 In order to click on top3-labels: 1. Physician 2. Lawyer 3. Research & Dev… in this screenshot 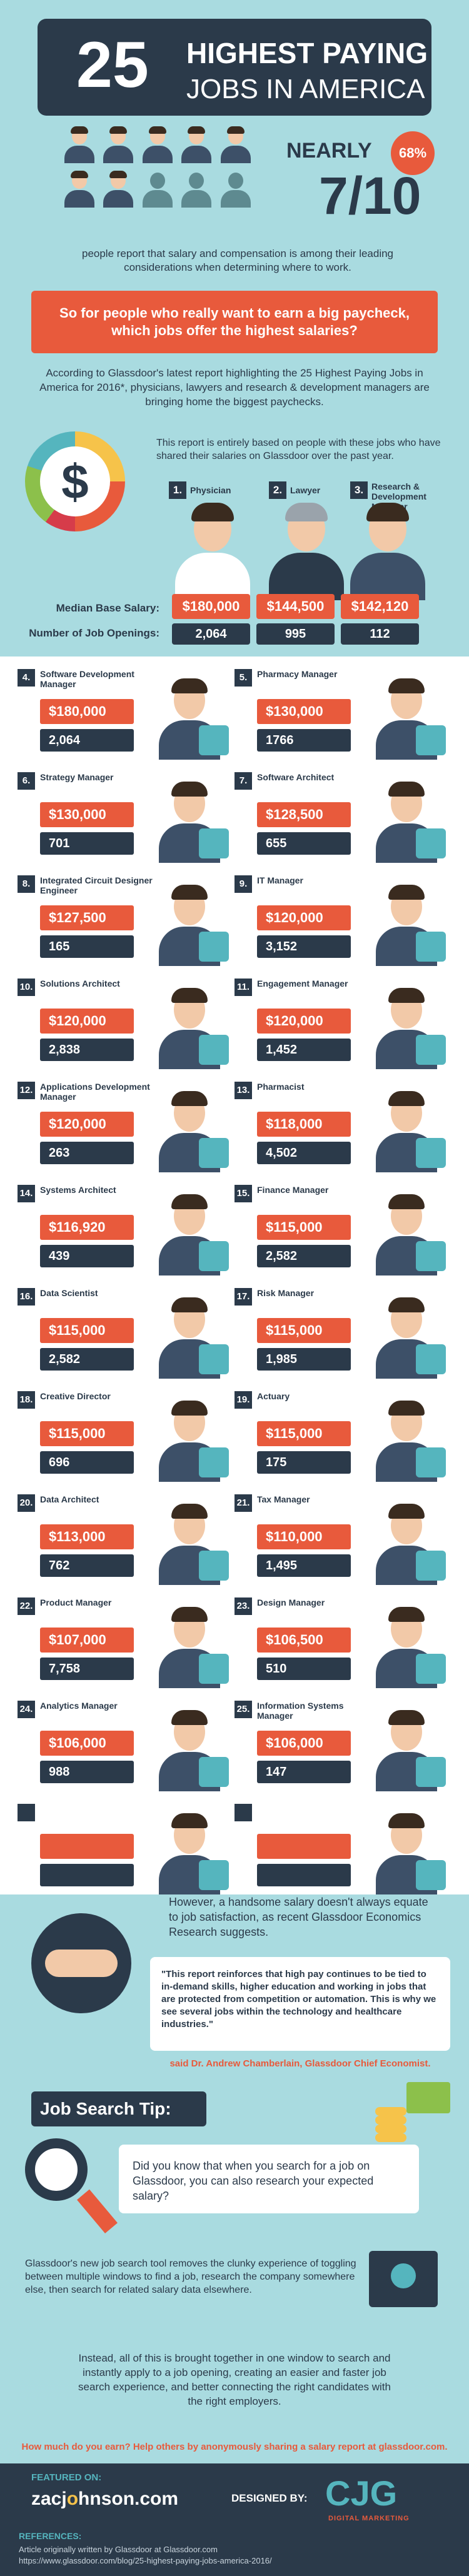, I will do `click(316, 531)`.